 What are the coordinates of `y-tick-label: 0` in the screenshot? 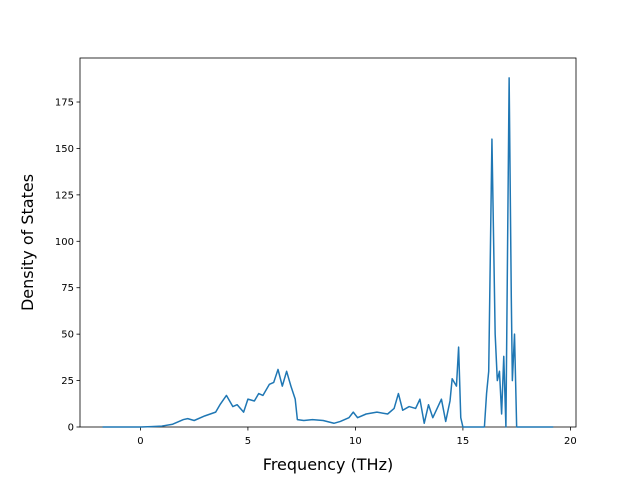 It's located at (71, 428).